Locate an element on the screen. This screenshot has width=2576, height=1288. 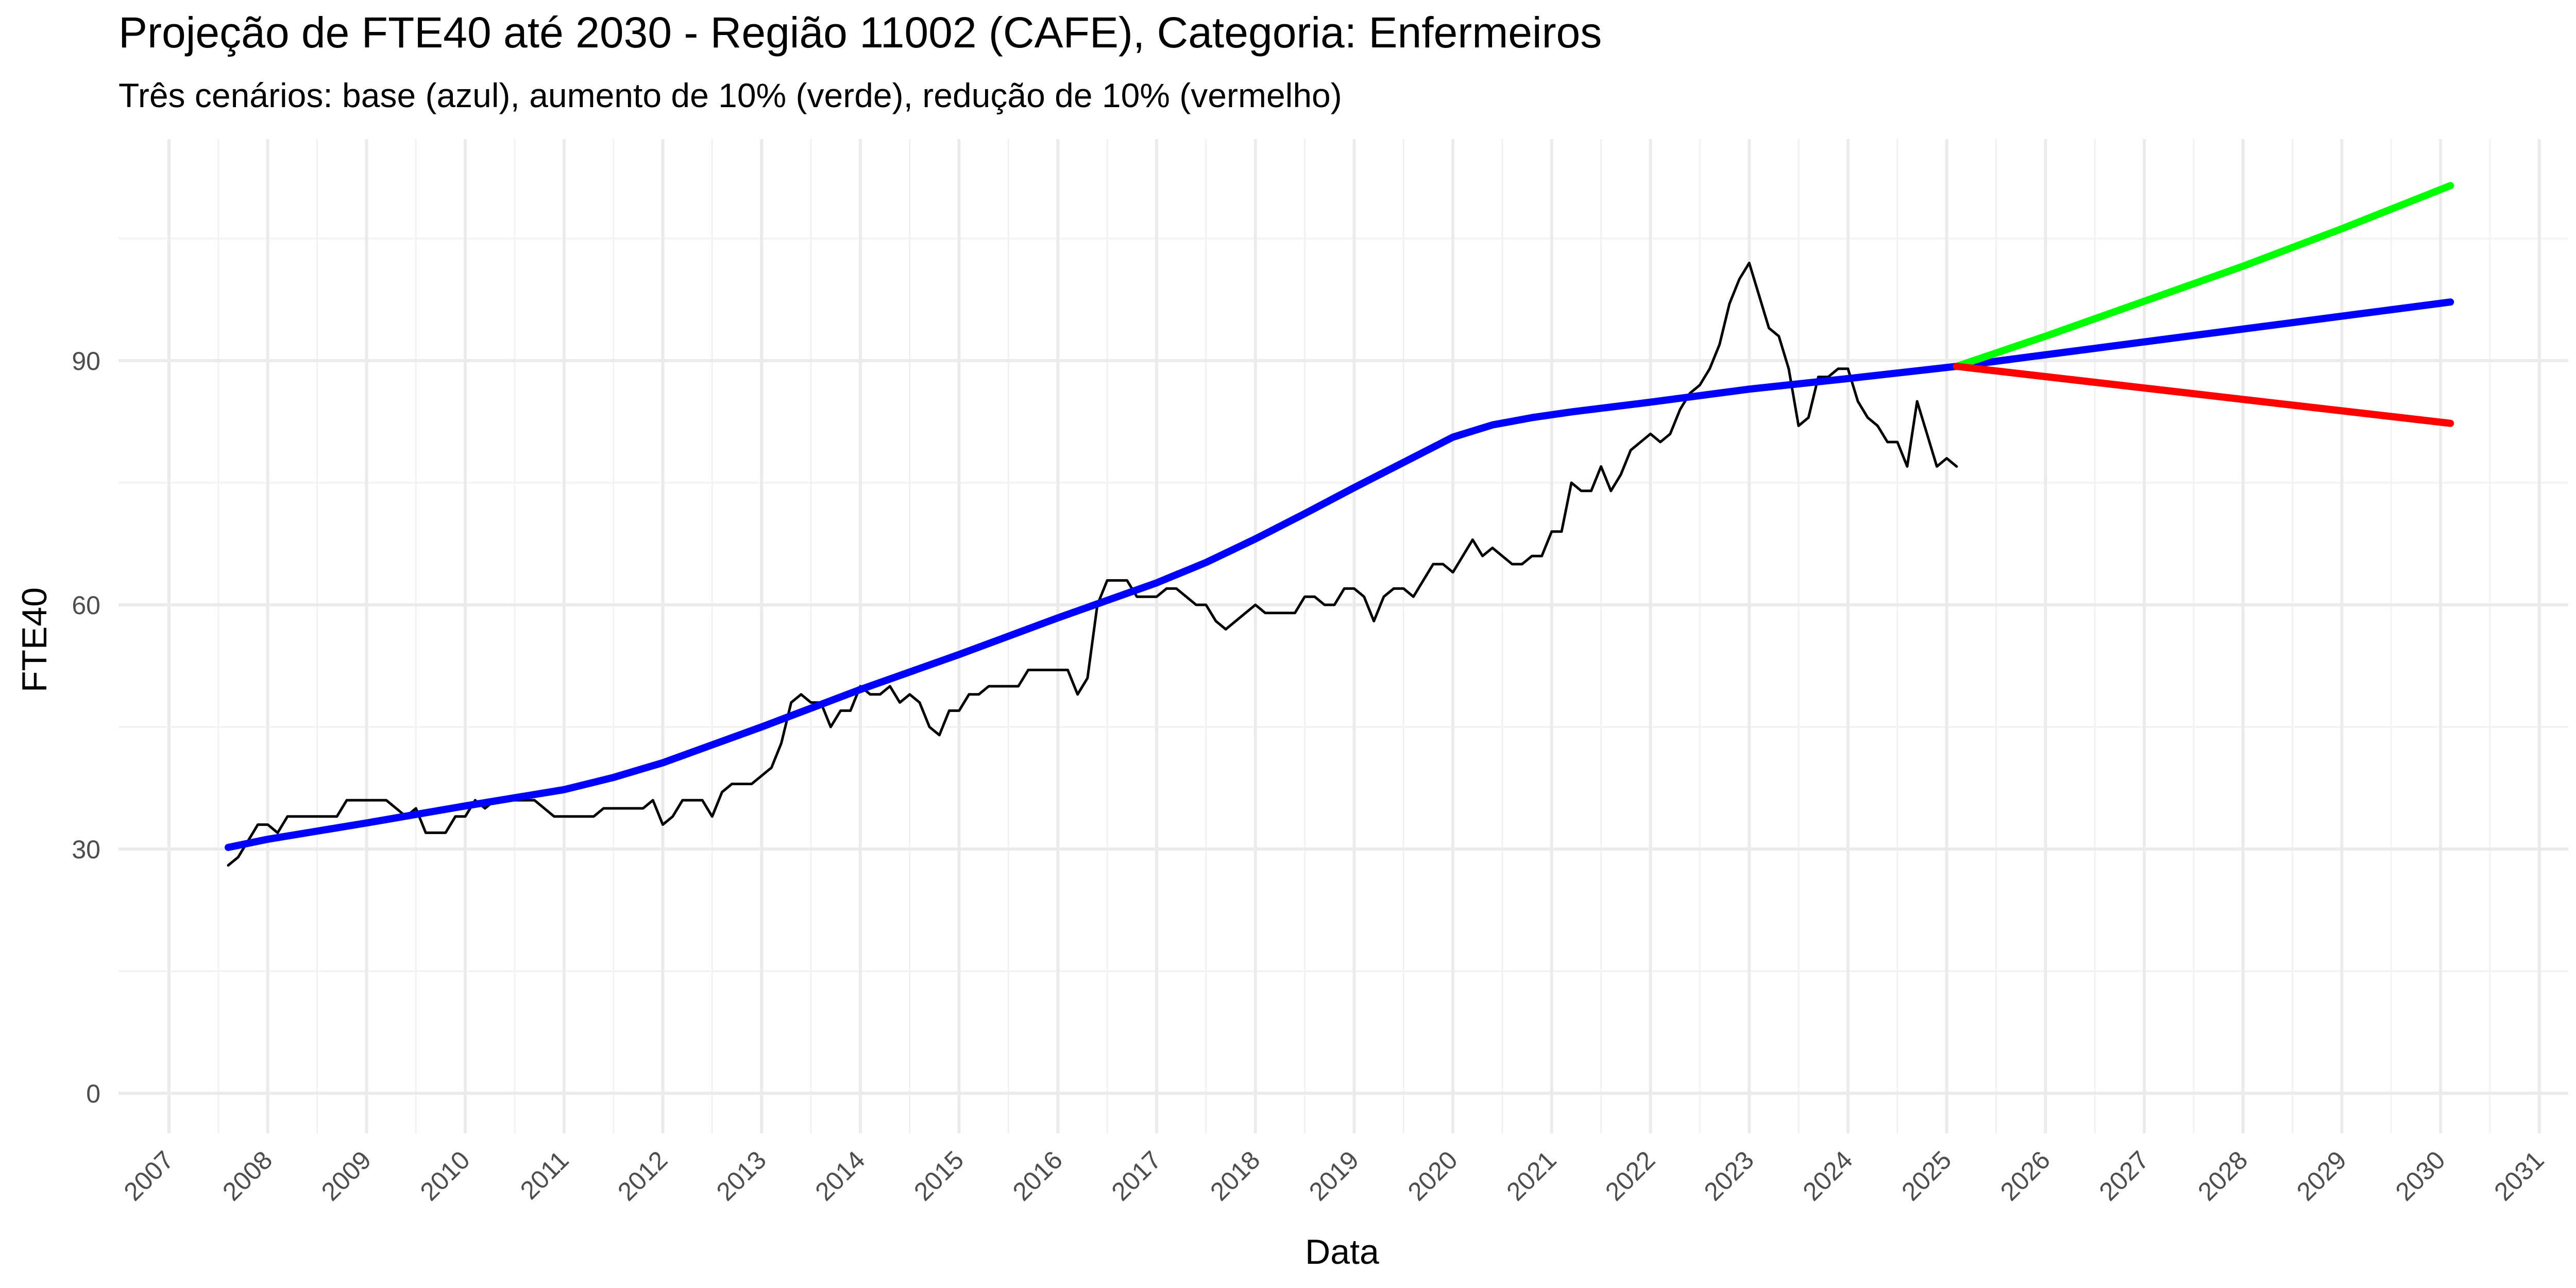
y-tick-label: 60 is located at coordinates (86, 605).